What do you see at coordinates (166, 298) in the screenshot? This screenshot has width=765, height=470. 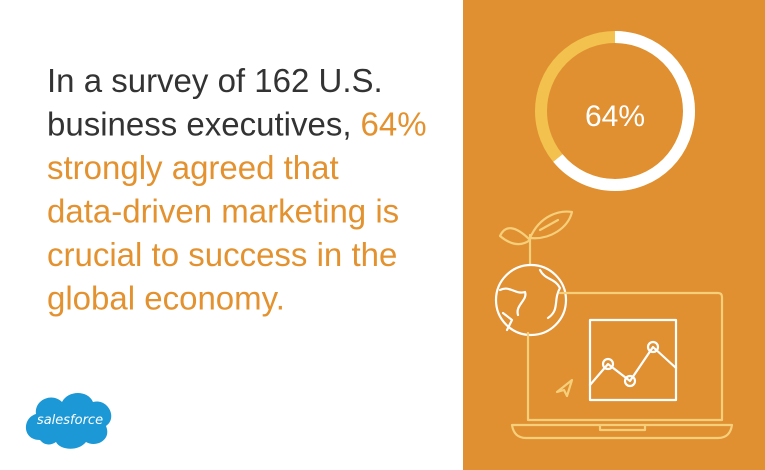 I see `headline-line: global economy.` at bounding box center [166, 298].